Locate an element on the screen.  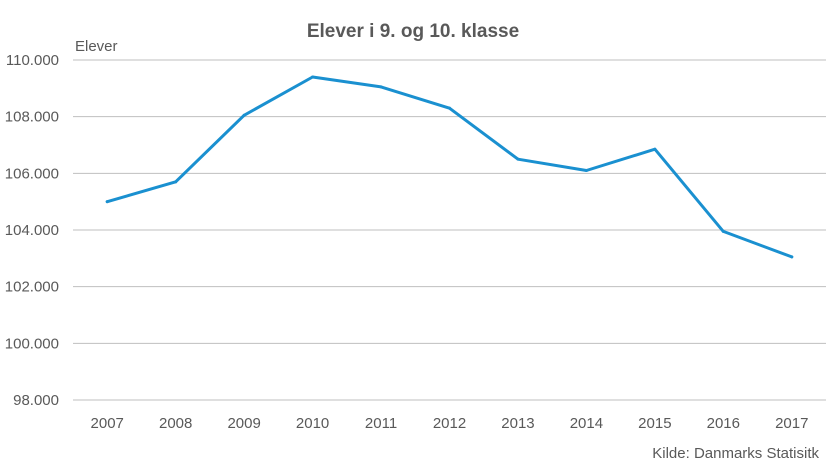
x-tick-label: 2015 is located at coordinates (654, 423).